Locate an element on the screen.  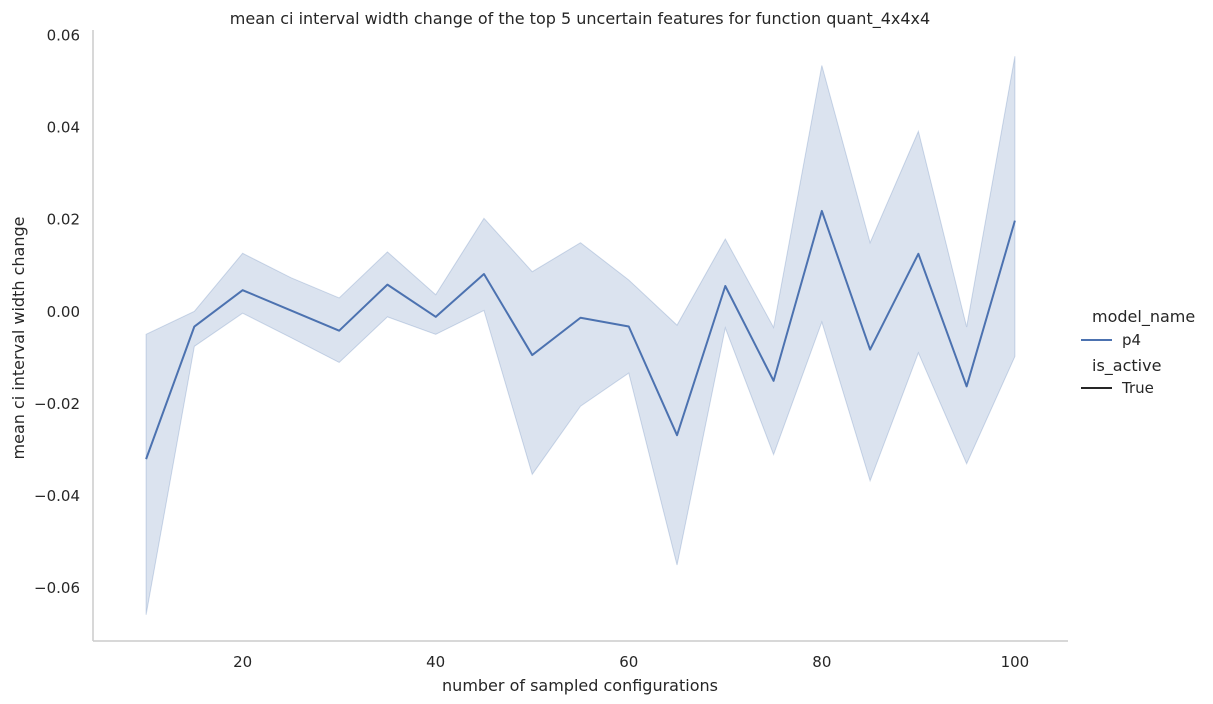
legend-entry-p4: p4 is located at coordinates (1131, 340).